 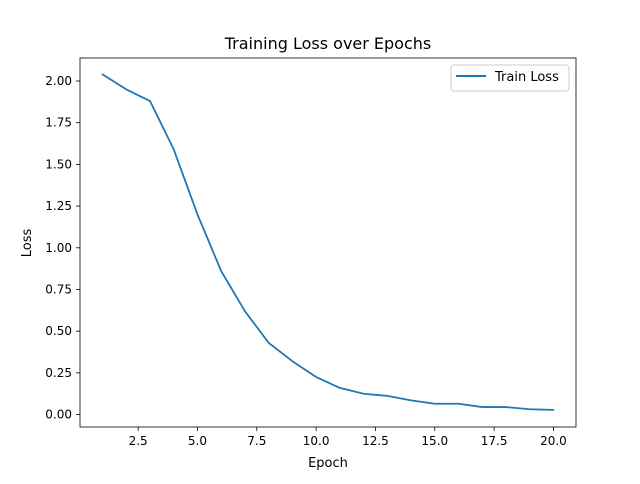 I want to click on x-tick-label: 17.5, so click(x=494, y=441).